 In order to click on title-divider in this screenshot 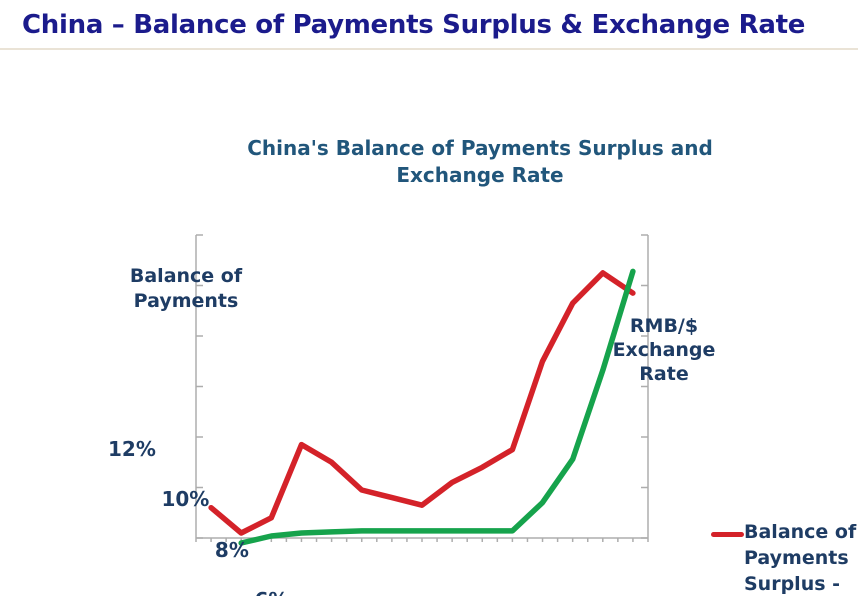, I will do `click(429, 49)`.